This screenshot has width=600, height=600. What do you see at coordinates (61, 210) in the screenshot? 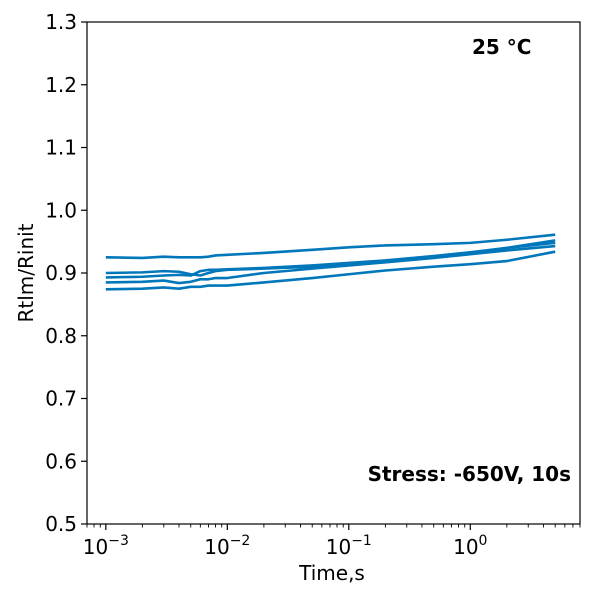
I see `y-tick-label: 1.0` at bounding box center [61, 210].